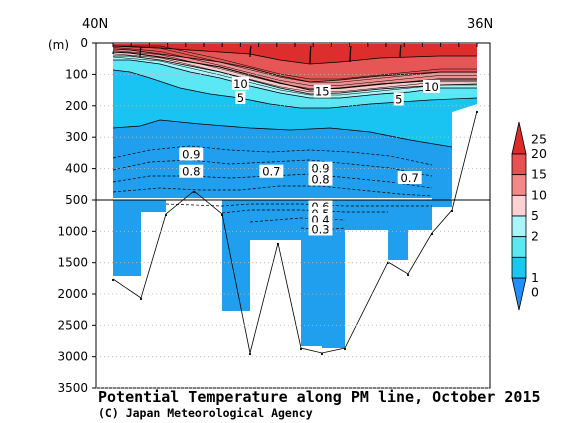  Describe the element at coordinates (72, 263) in the screenshot. I see `y-tick-label-1500: 1500` at that location.